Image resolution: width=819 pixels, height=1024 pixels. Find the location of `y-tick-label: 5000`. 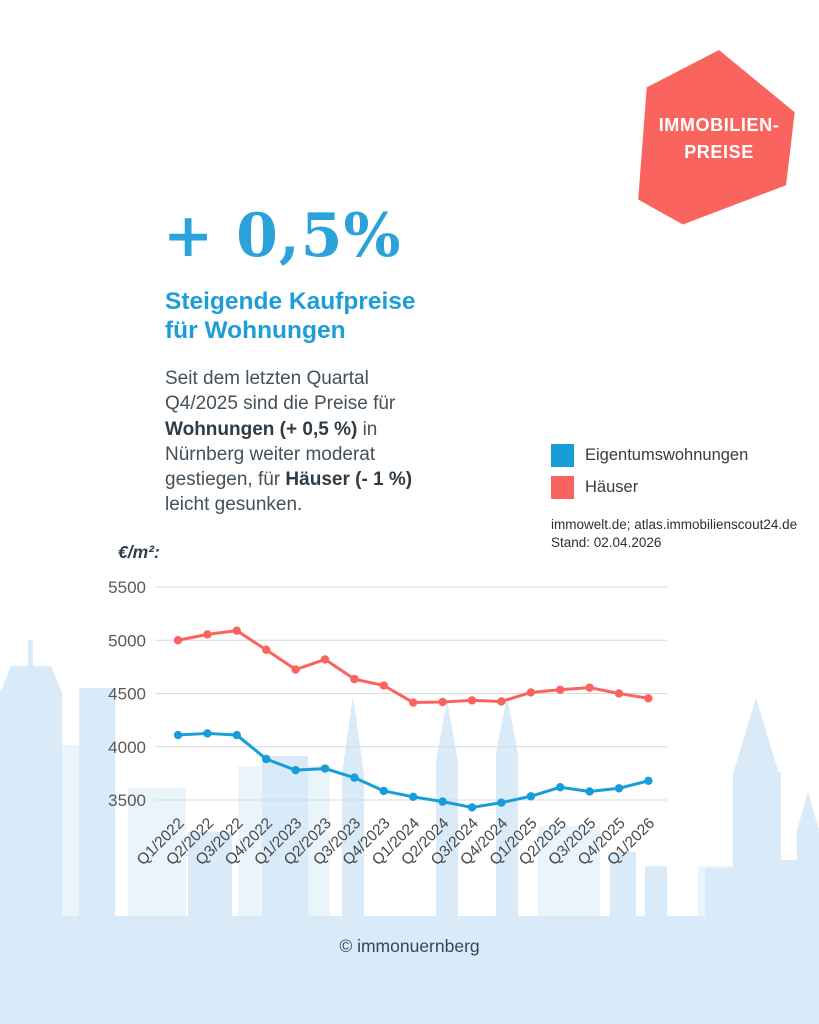

y-tick-label: 5000 is located at coordinates (127, 640).